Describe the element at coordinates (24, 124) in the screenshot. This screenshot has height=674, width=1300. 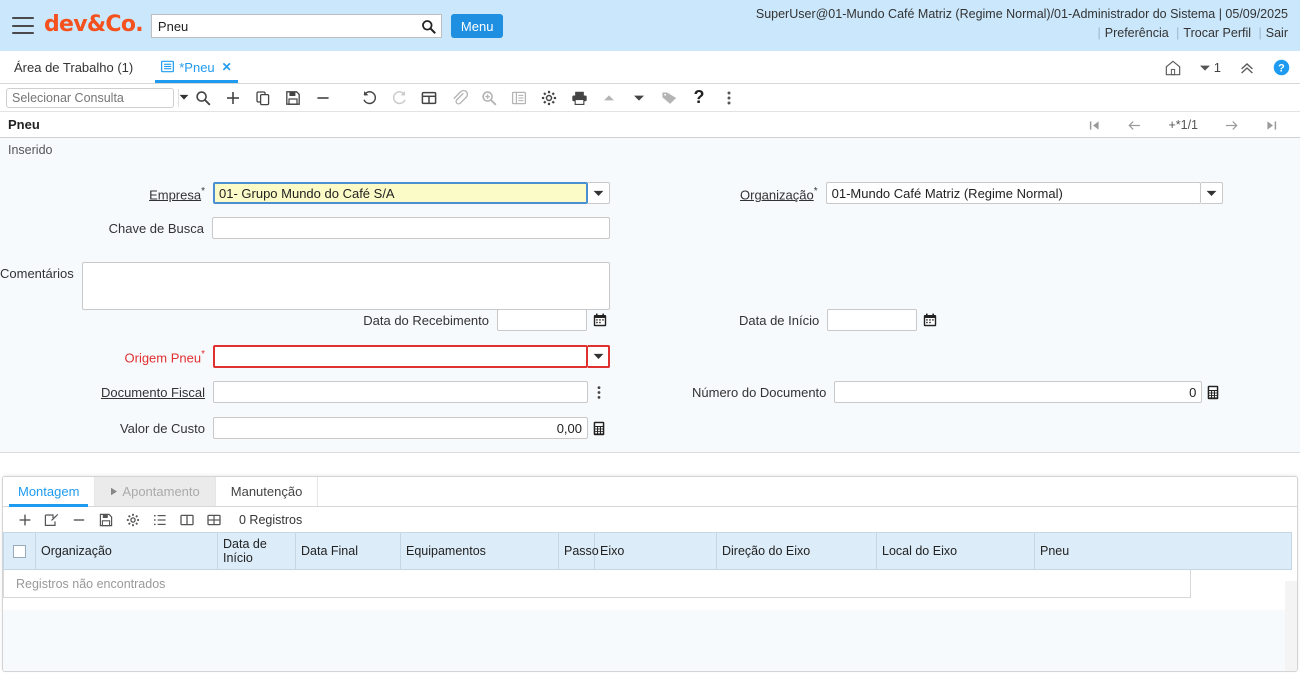
I see `page-title: Pneu` at that location.